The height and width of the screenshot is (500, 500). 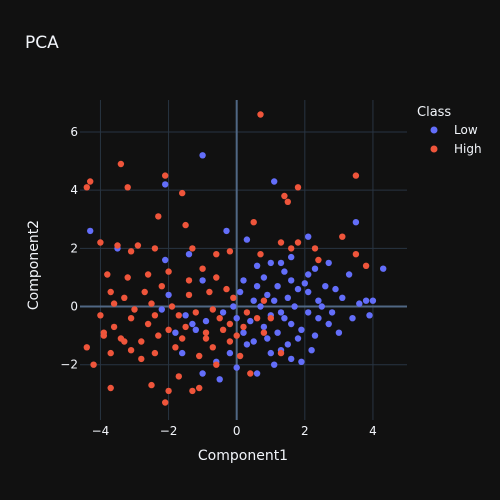 I want to click on x-tick-label: 2, so click(x=305, y=431).